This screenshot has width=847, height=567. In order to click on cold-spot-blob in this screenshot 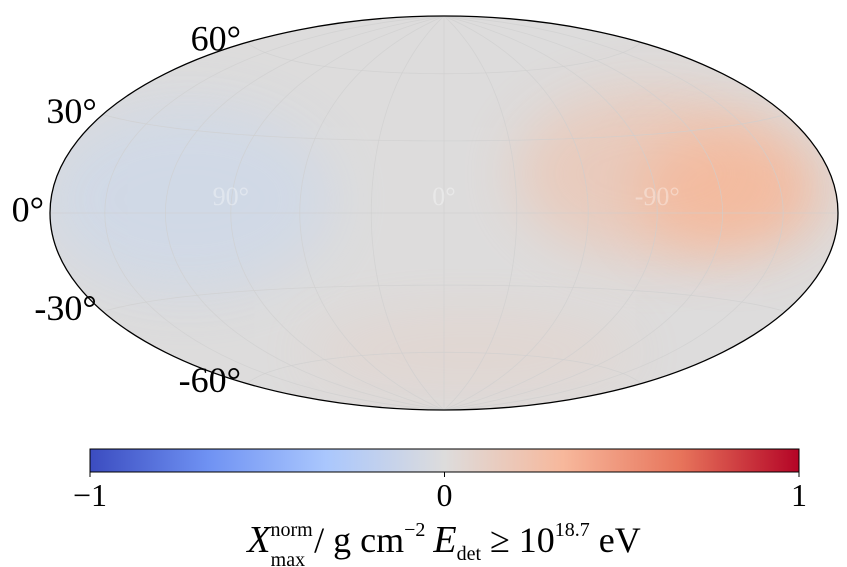, I will do `click(192, 199)`.